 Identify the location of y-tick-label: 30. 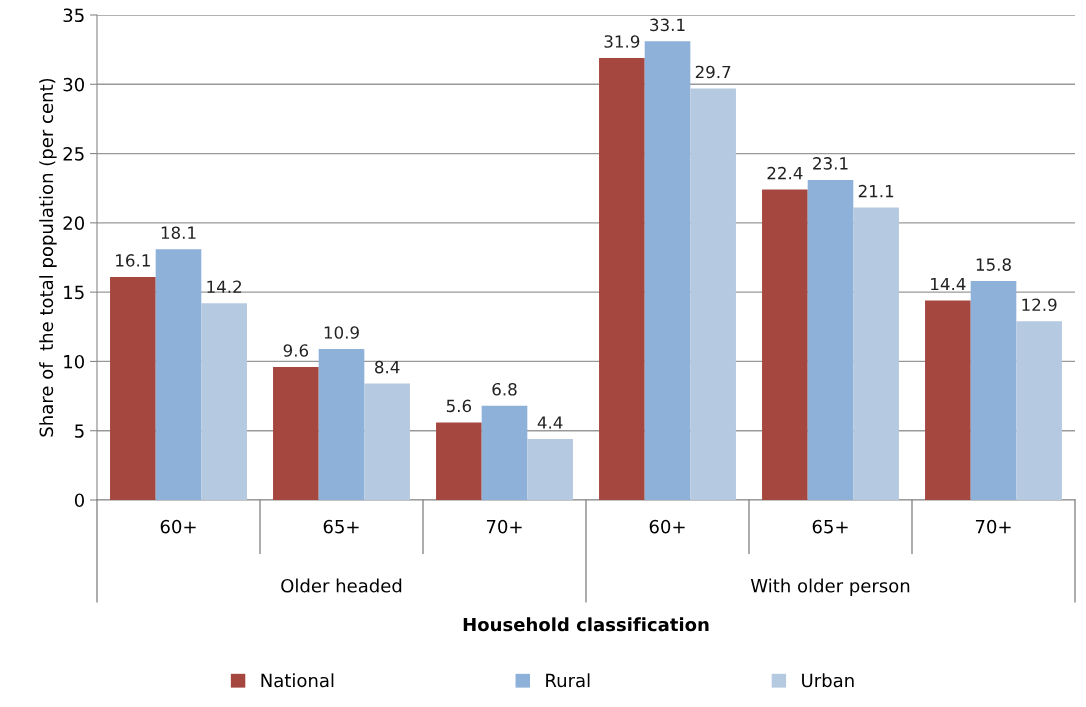
(73, 84).